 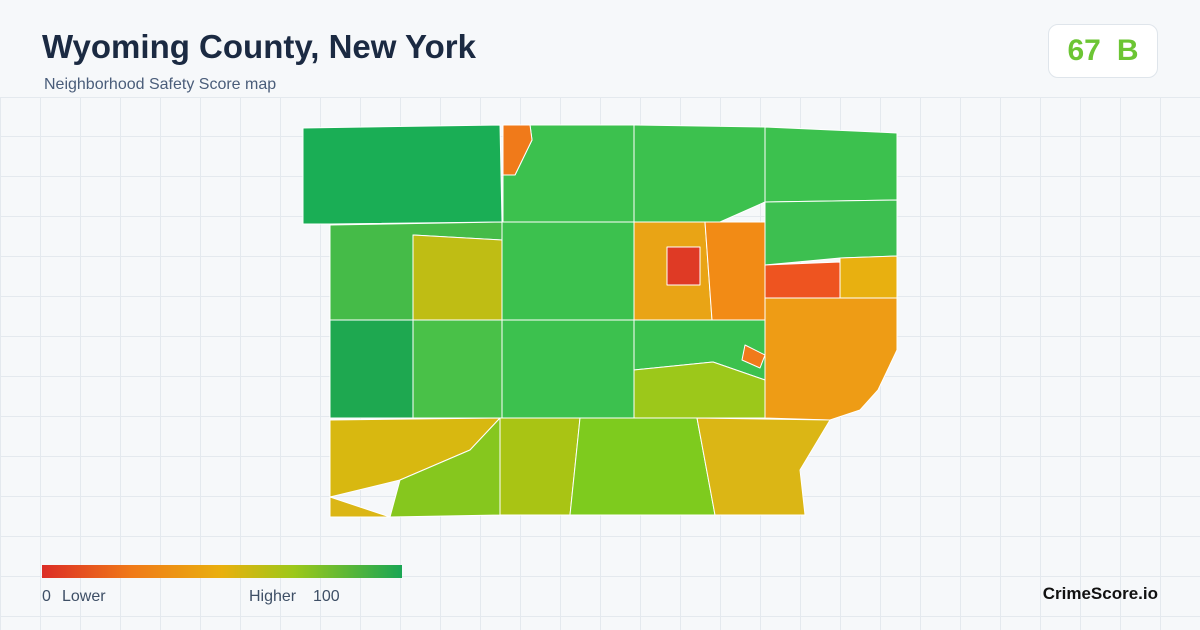 I want to click on score-grade: B, so click(x=1127, y=50).